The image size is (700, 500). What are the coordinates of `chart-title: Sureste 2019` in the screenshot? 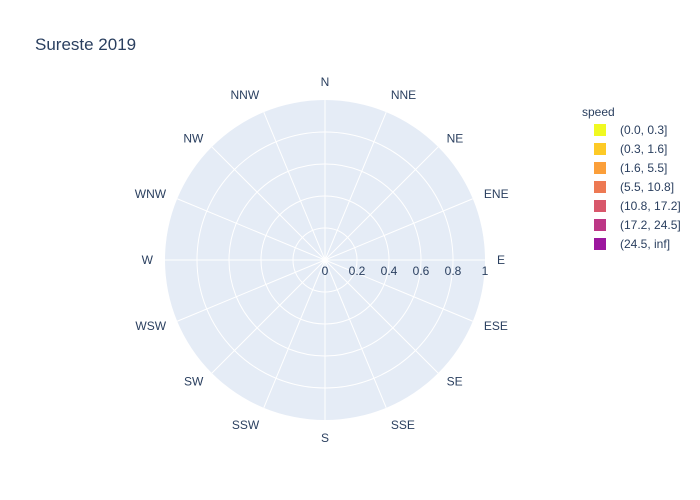 It's located at (85, 44).